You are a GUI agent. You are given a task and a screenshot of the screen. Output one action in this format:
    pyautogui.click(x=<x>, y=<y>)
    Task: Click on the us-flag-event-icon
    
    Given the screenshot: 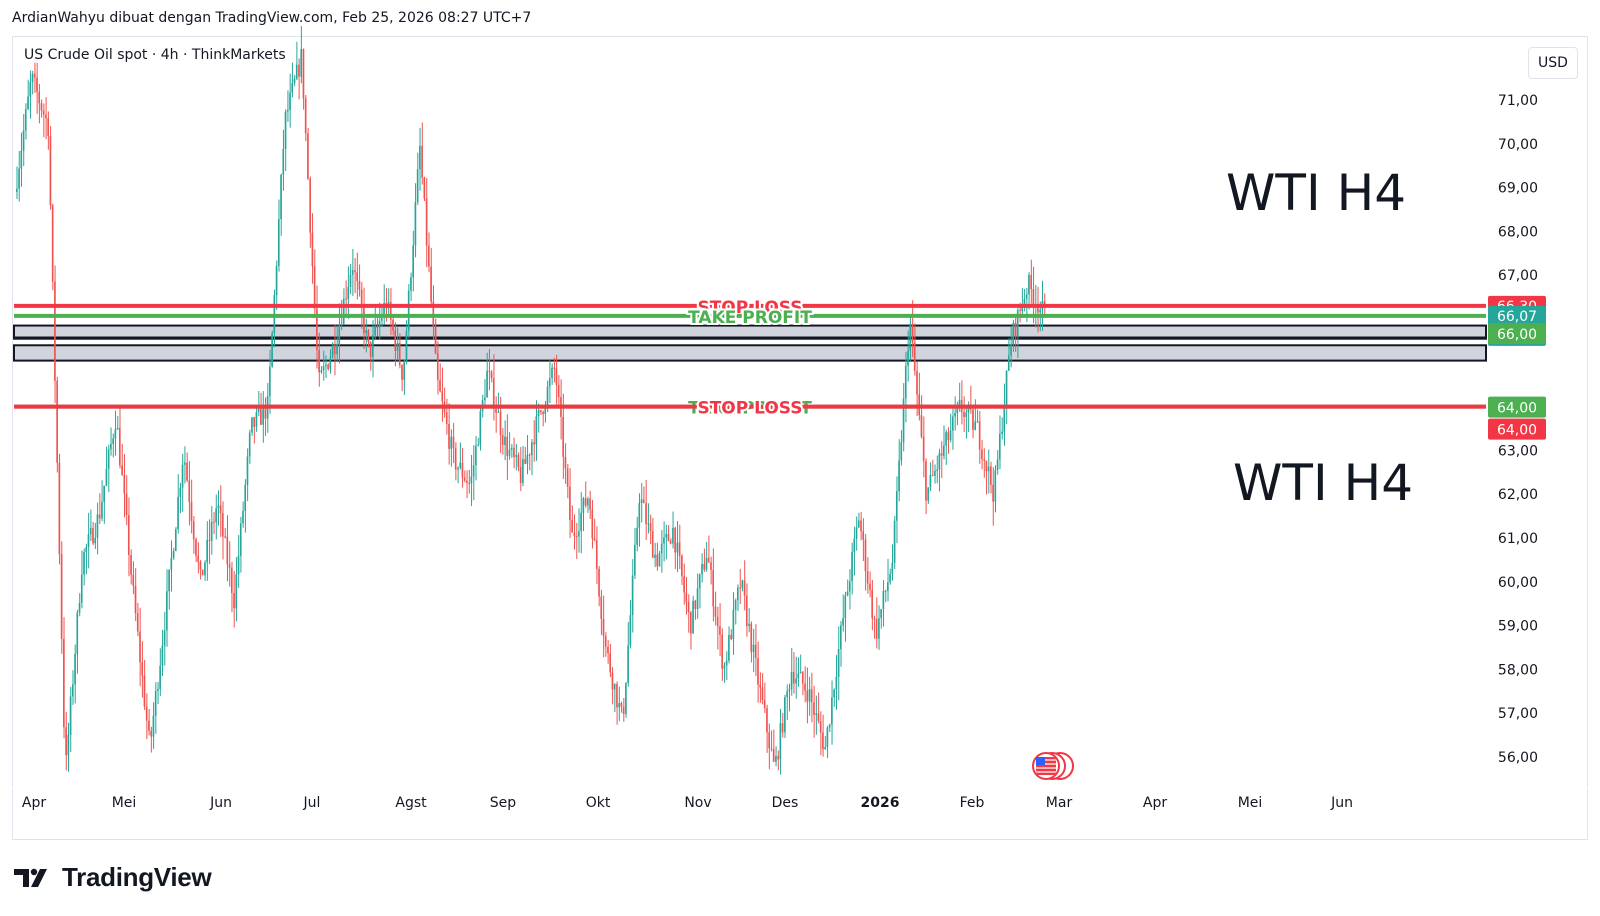 What is the action you would take?
    pyautogui.click(x=1053, y=766)
    